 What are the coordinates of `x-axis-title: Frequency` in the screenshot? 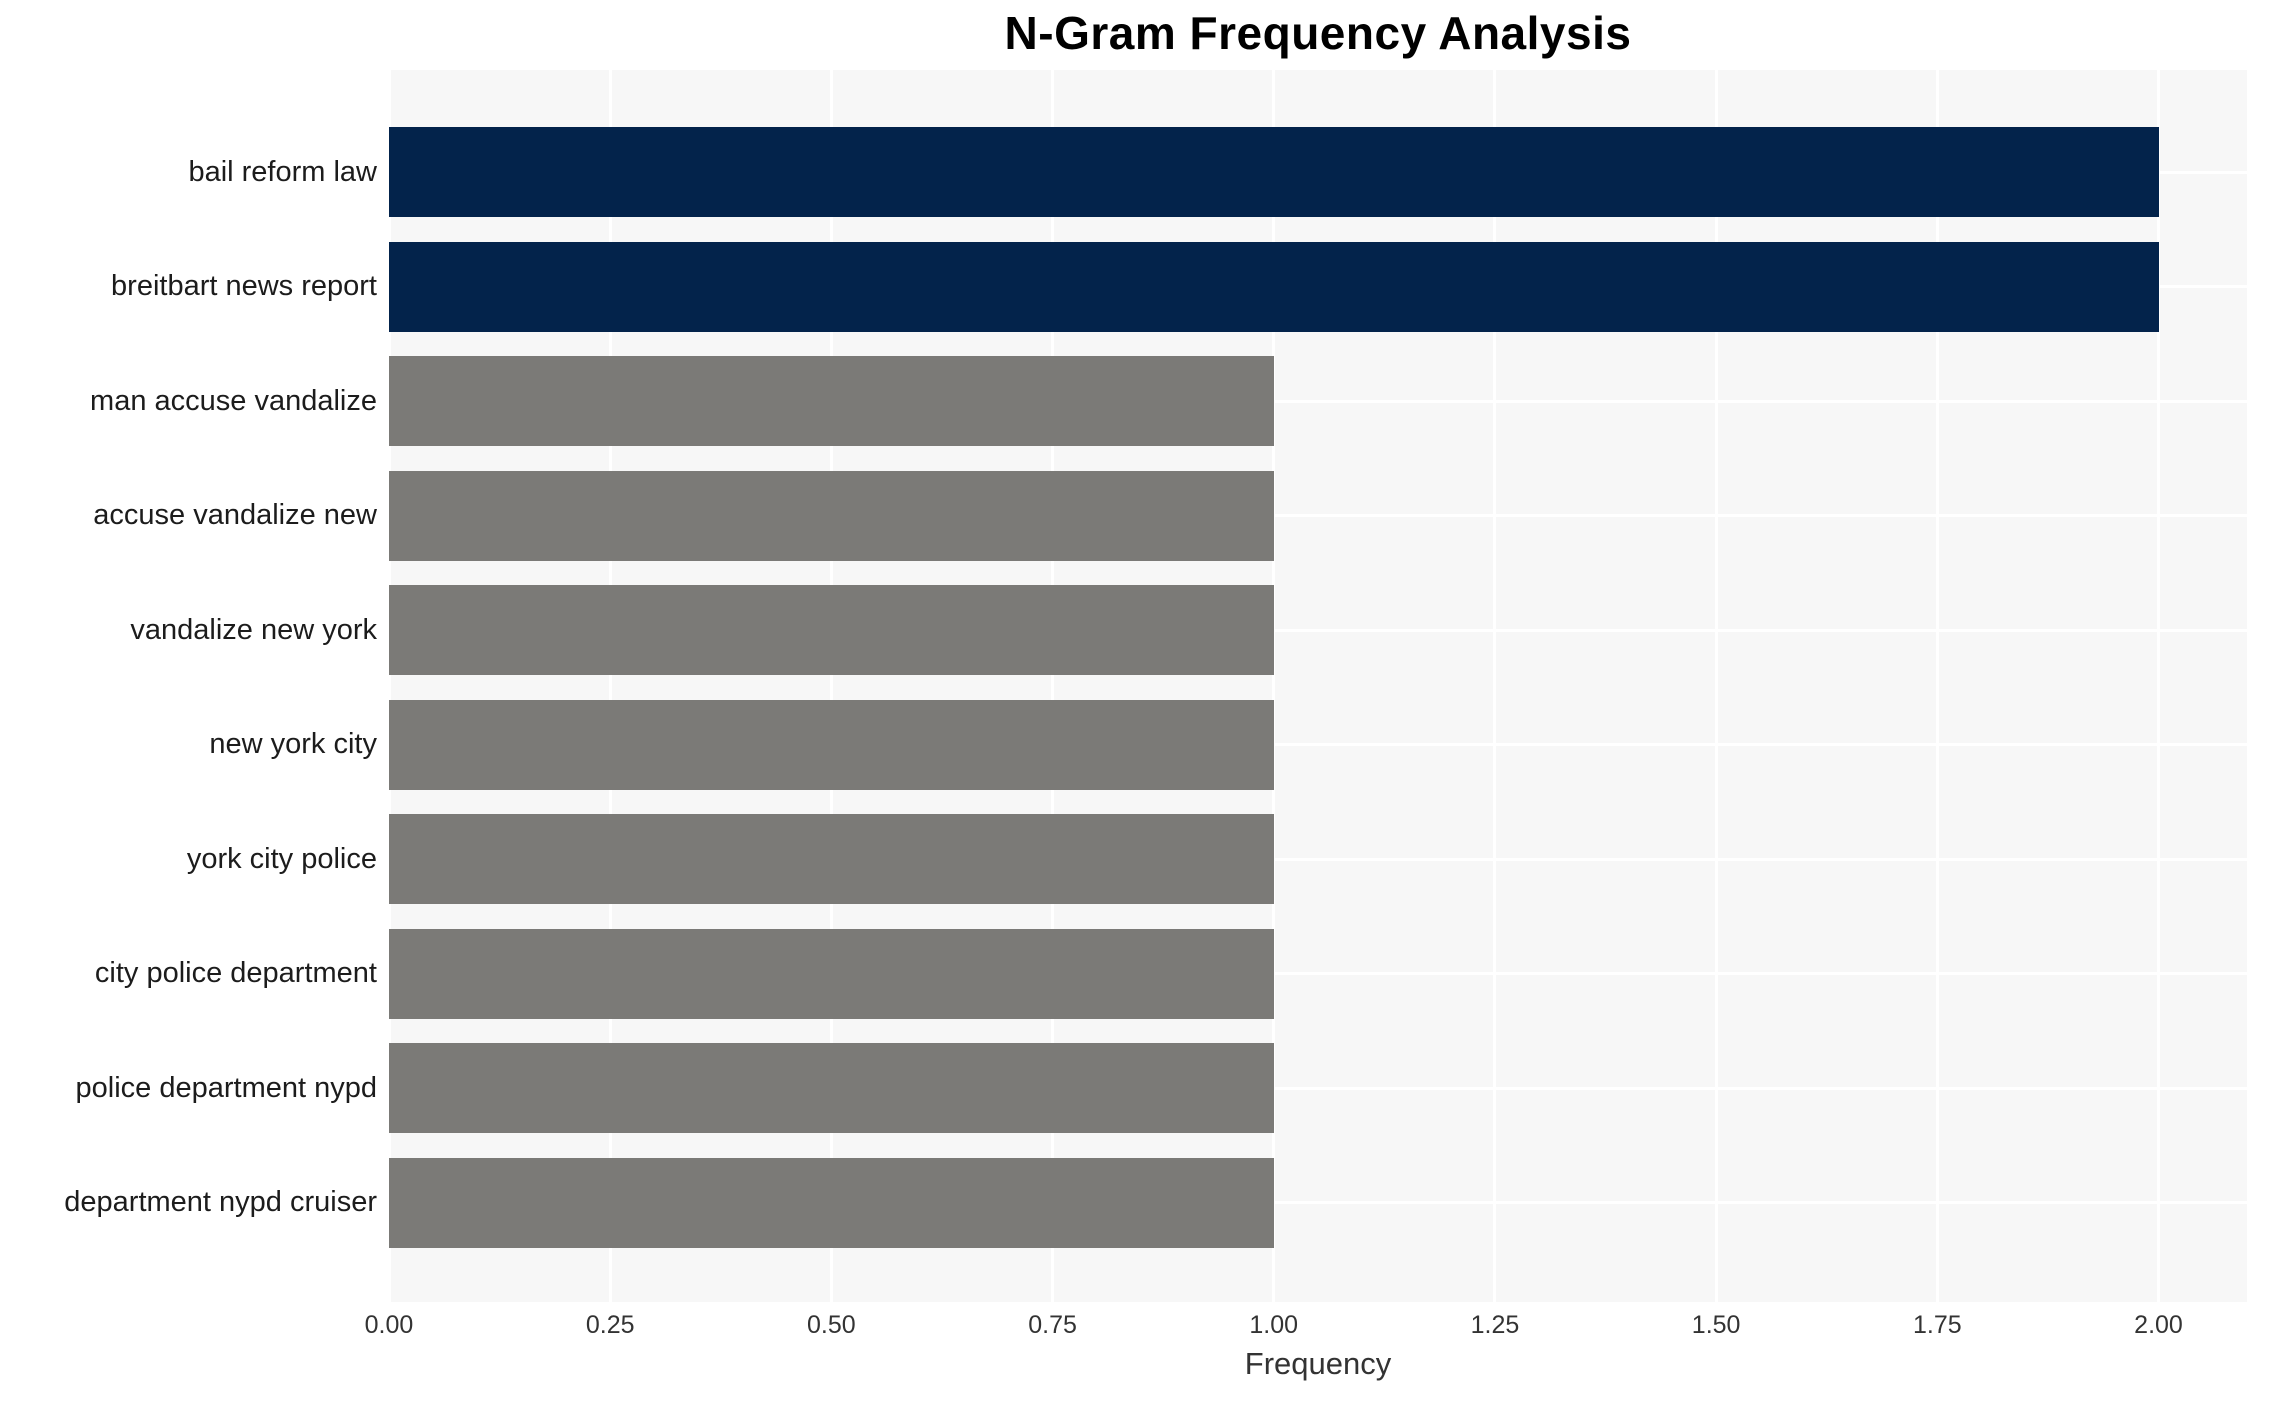 It's located at (1318, 1363).